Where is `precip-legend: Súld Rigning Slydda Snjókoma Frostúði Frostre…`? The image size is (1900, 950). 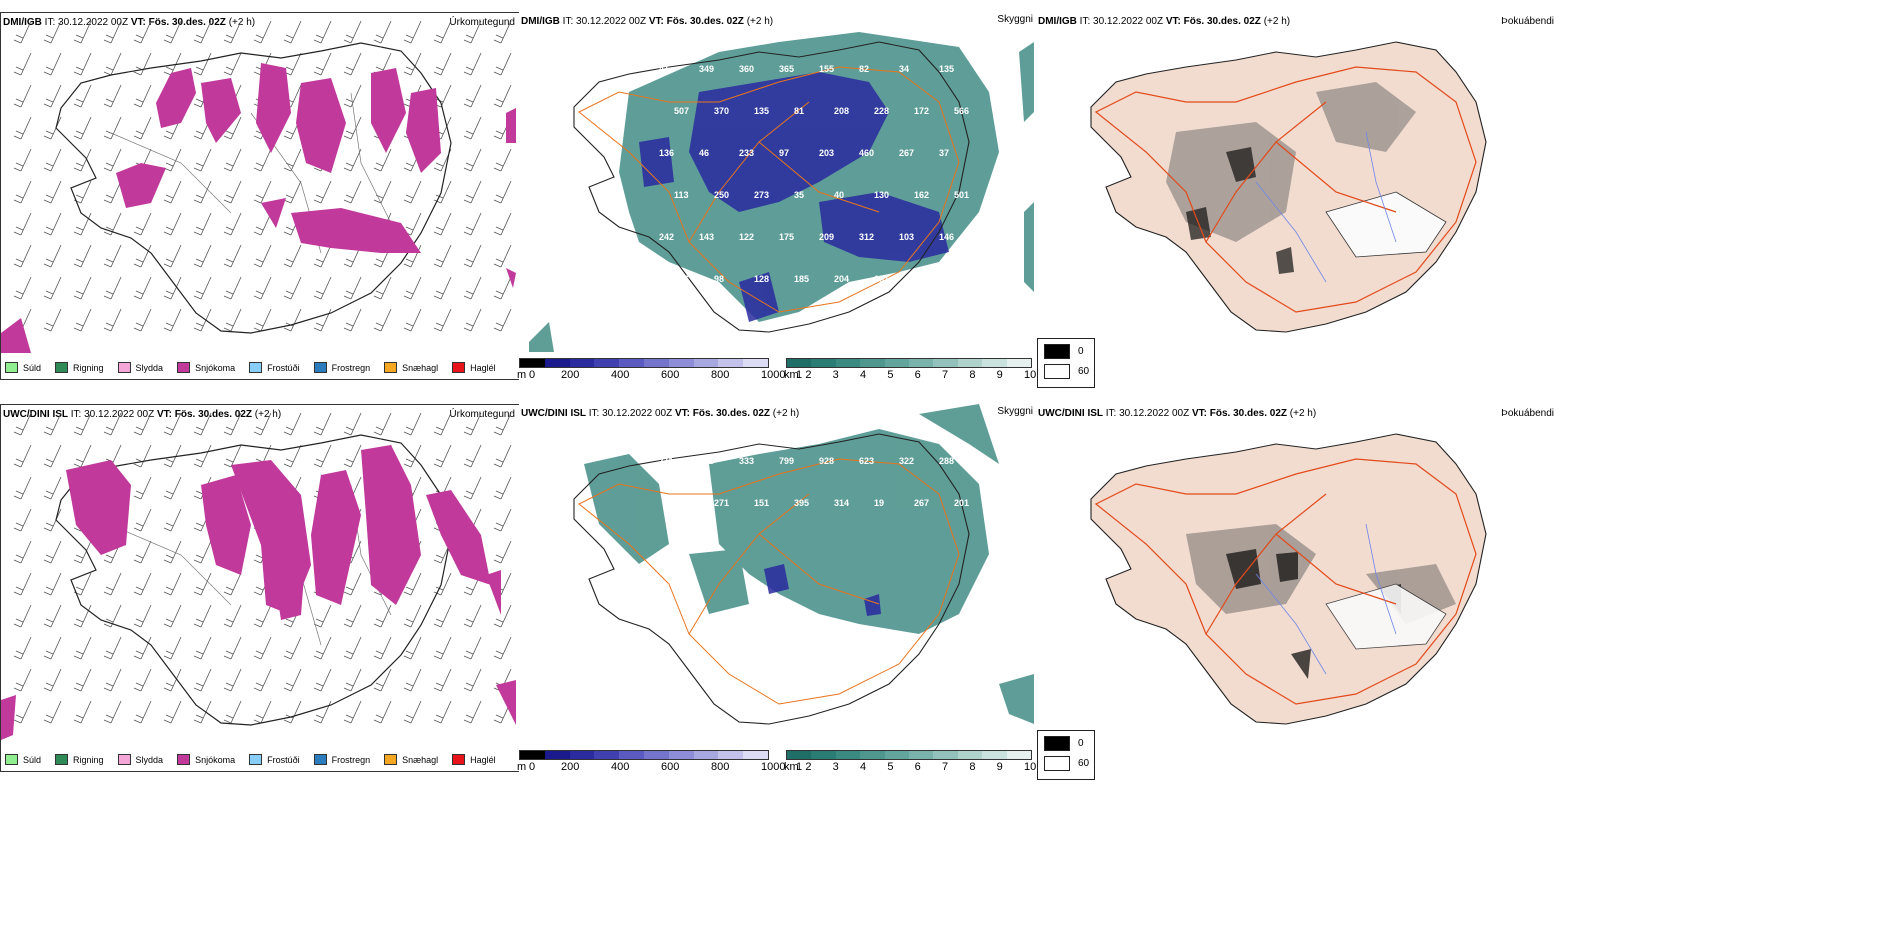 precip-legend: Súld Rigning Slydda Snjókoma Frostúði Frostre… is located at coordinates (250, 367).